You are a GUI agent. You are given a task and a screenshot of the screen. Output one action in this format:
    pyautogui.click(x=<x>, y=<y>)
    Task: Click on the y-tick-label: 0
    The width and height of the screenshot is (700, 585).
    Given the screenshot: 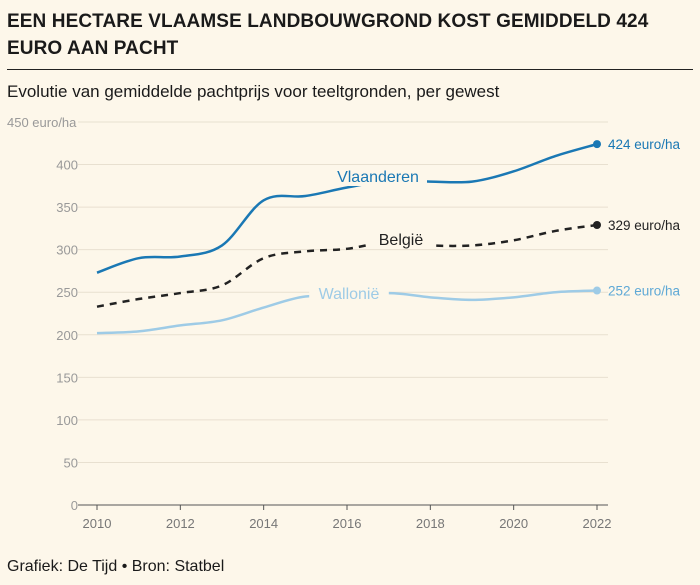 What is the action you would take?
    pyautogui.click(x=74, y=505)
    